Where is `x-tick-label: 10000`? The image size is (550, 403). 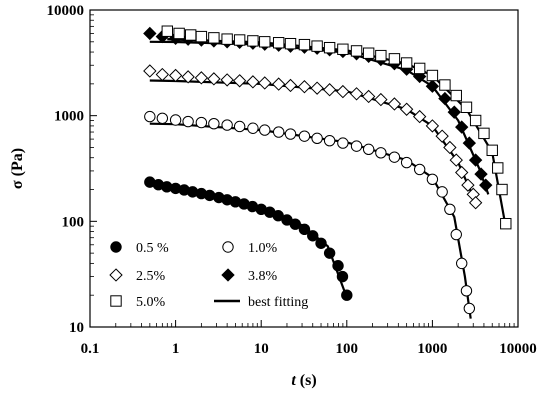 x-tick-label: 10000 is located at coordinates (518, 349).